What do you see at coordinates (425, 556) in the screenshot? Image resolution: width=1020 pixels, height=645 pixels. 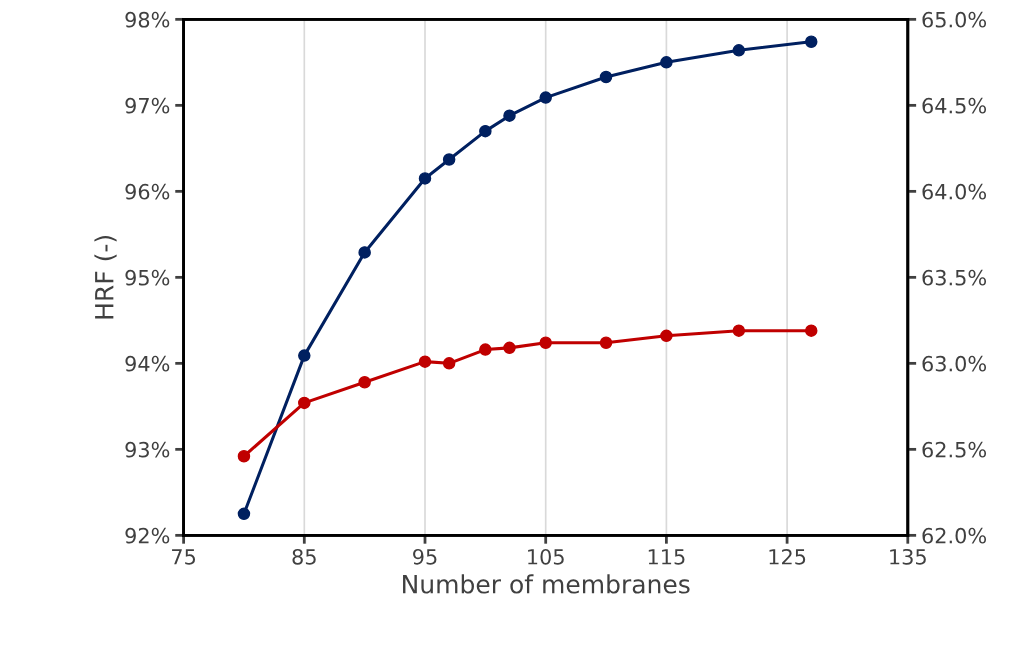 I see `x-tick-label: 95` at bounding box center [425, 556].